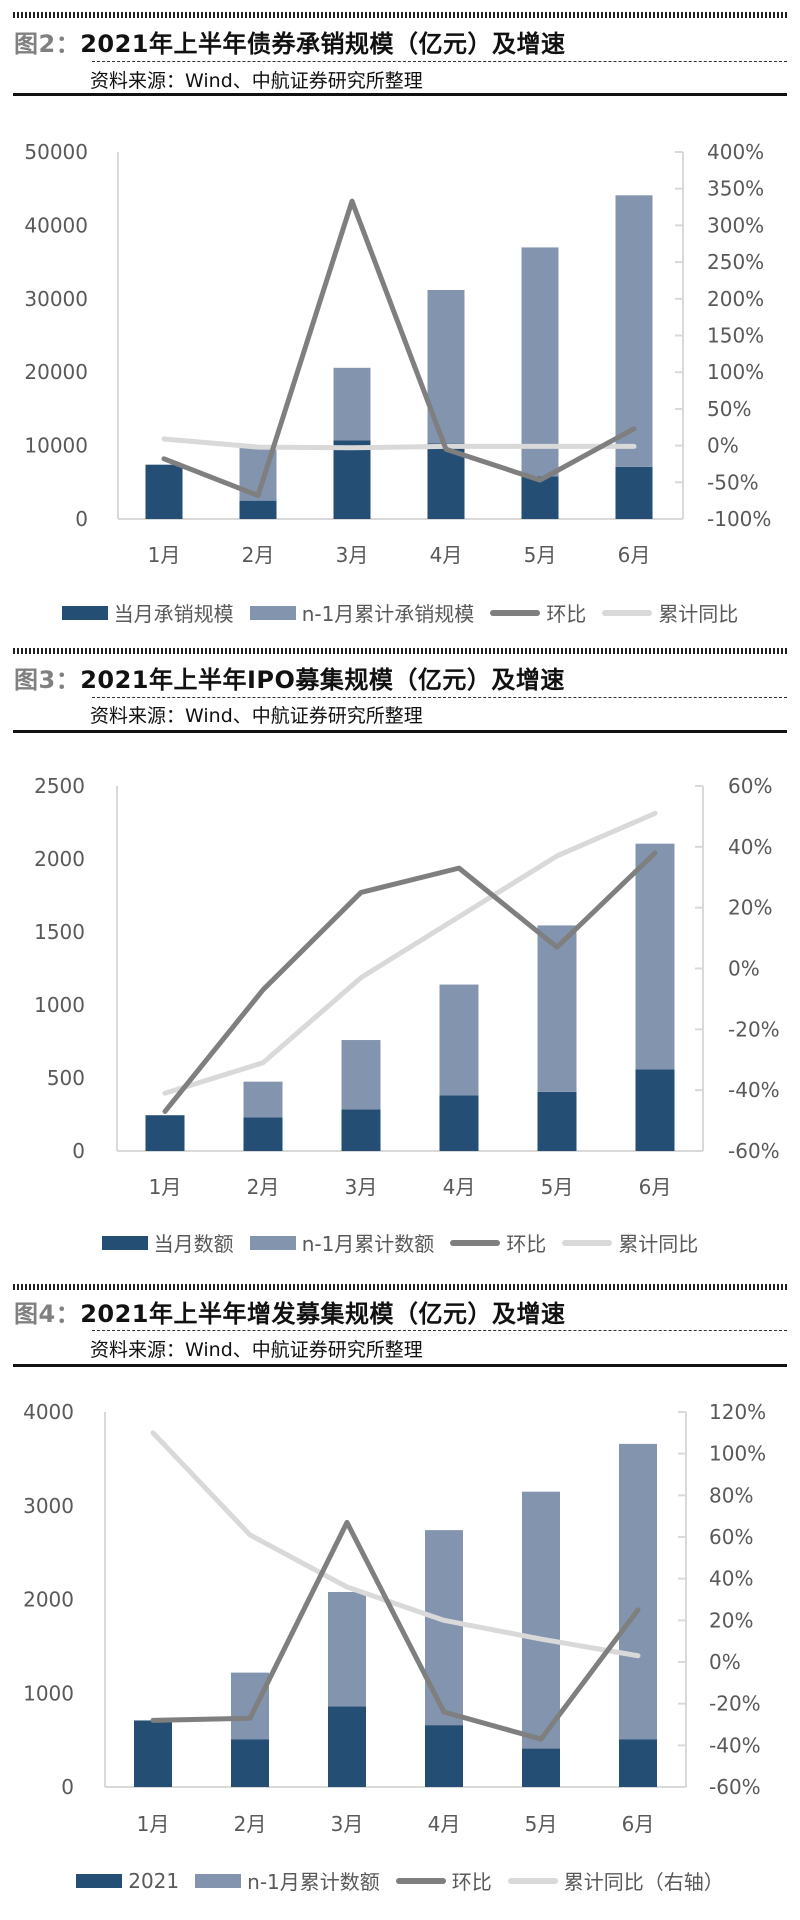 This screenshot has width=800, height=1920. Describe the element at coordinates (446, 555) in the screenshot. I see `x-tick-label: 4月` at that location.